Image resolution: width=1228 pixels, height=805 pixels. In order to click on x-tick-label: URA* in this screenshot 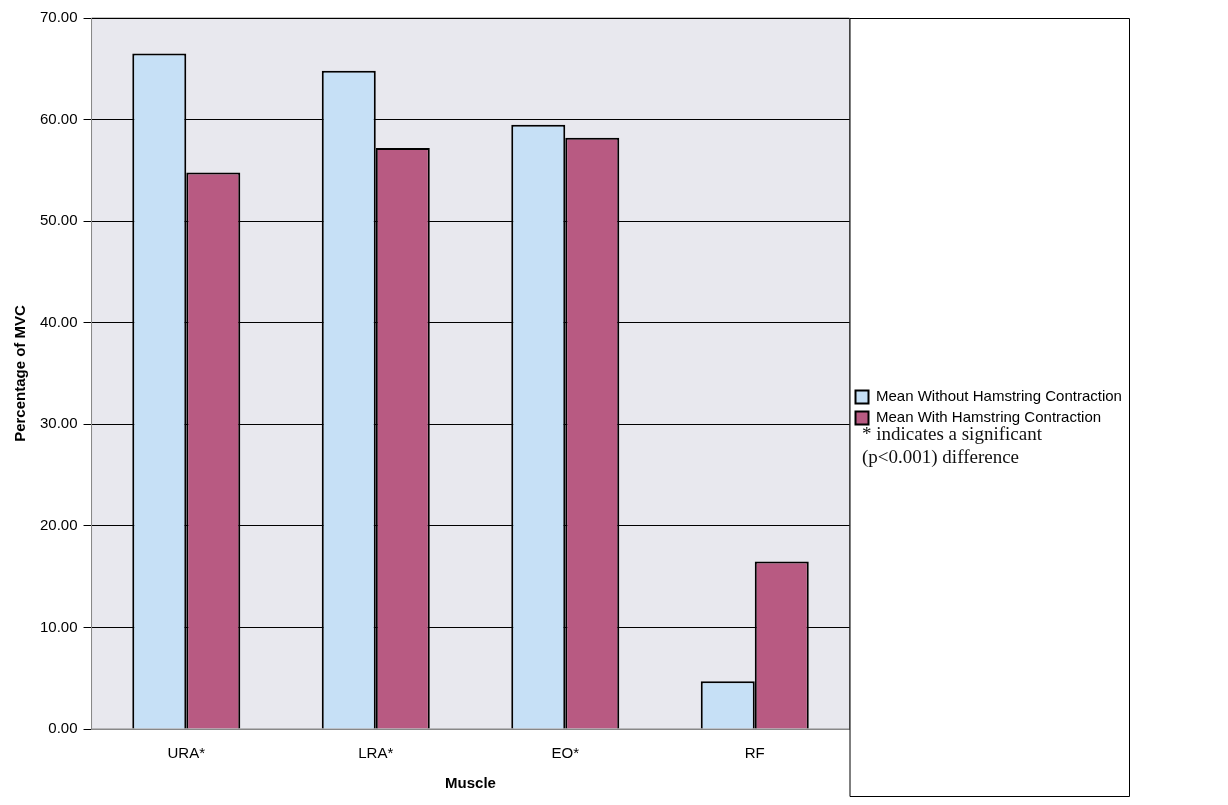, I will do `click(186, 753)`.